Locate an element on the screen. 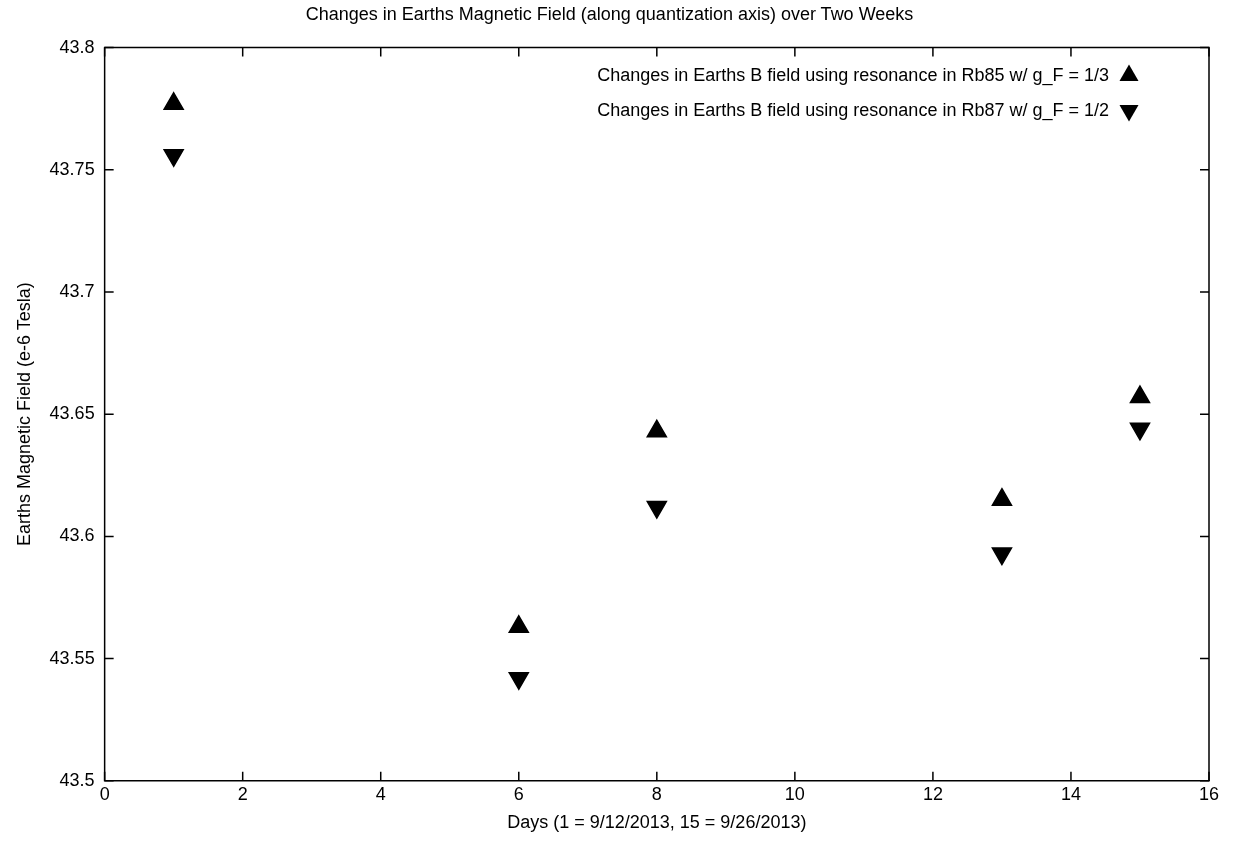  x-tick-label: 6 is located at coordinates (518, 793).